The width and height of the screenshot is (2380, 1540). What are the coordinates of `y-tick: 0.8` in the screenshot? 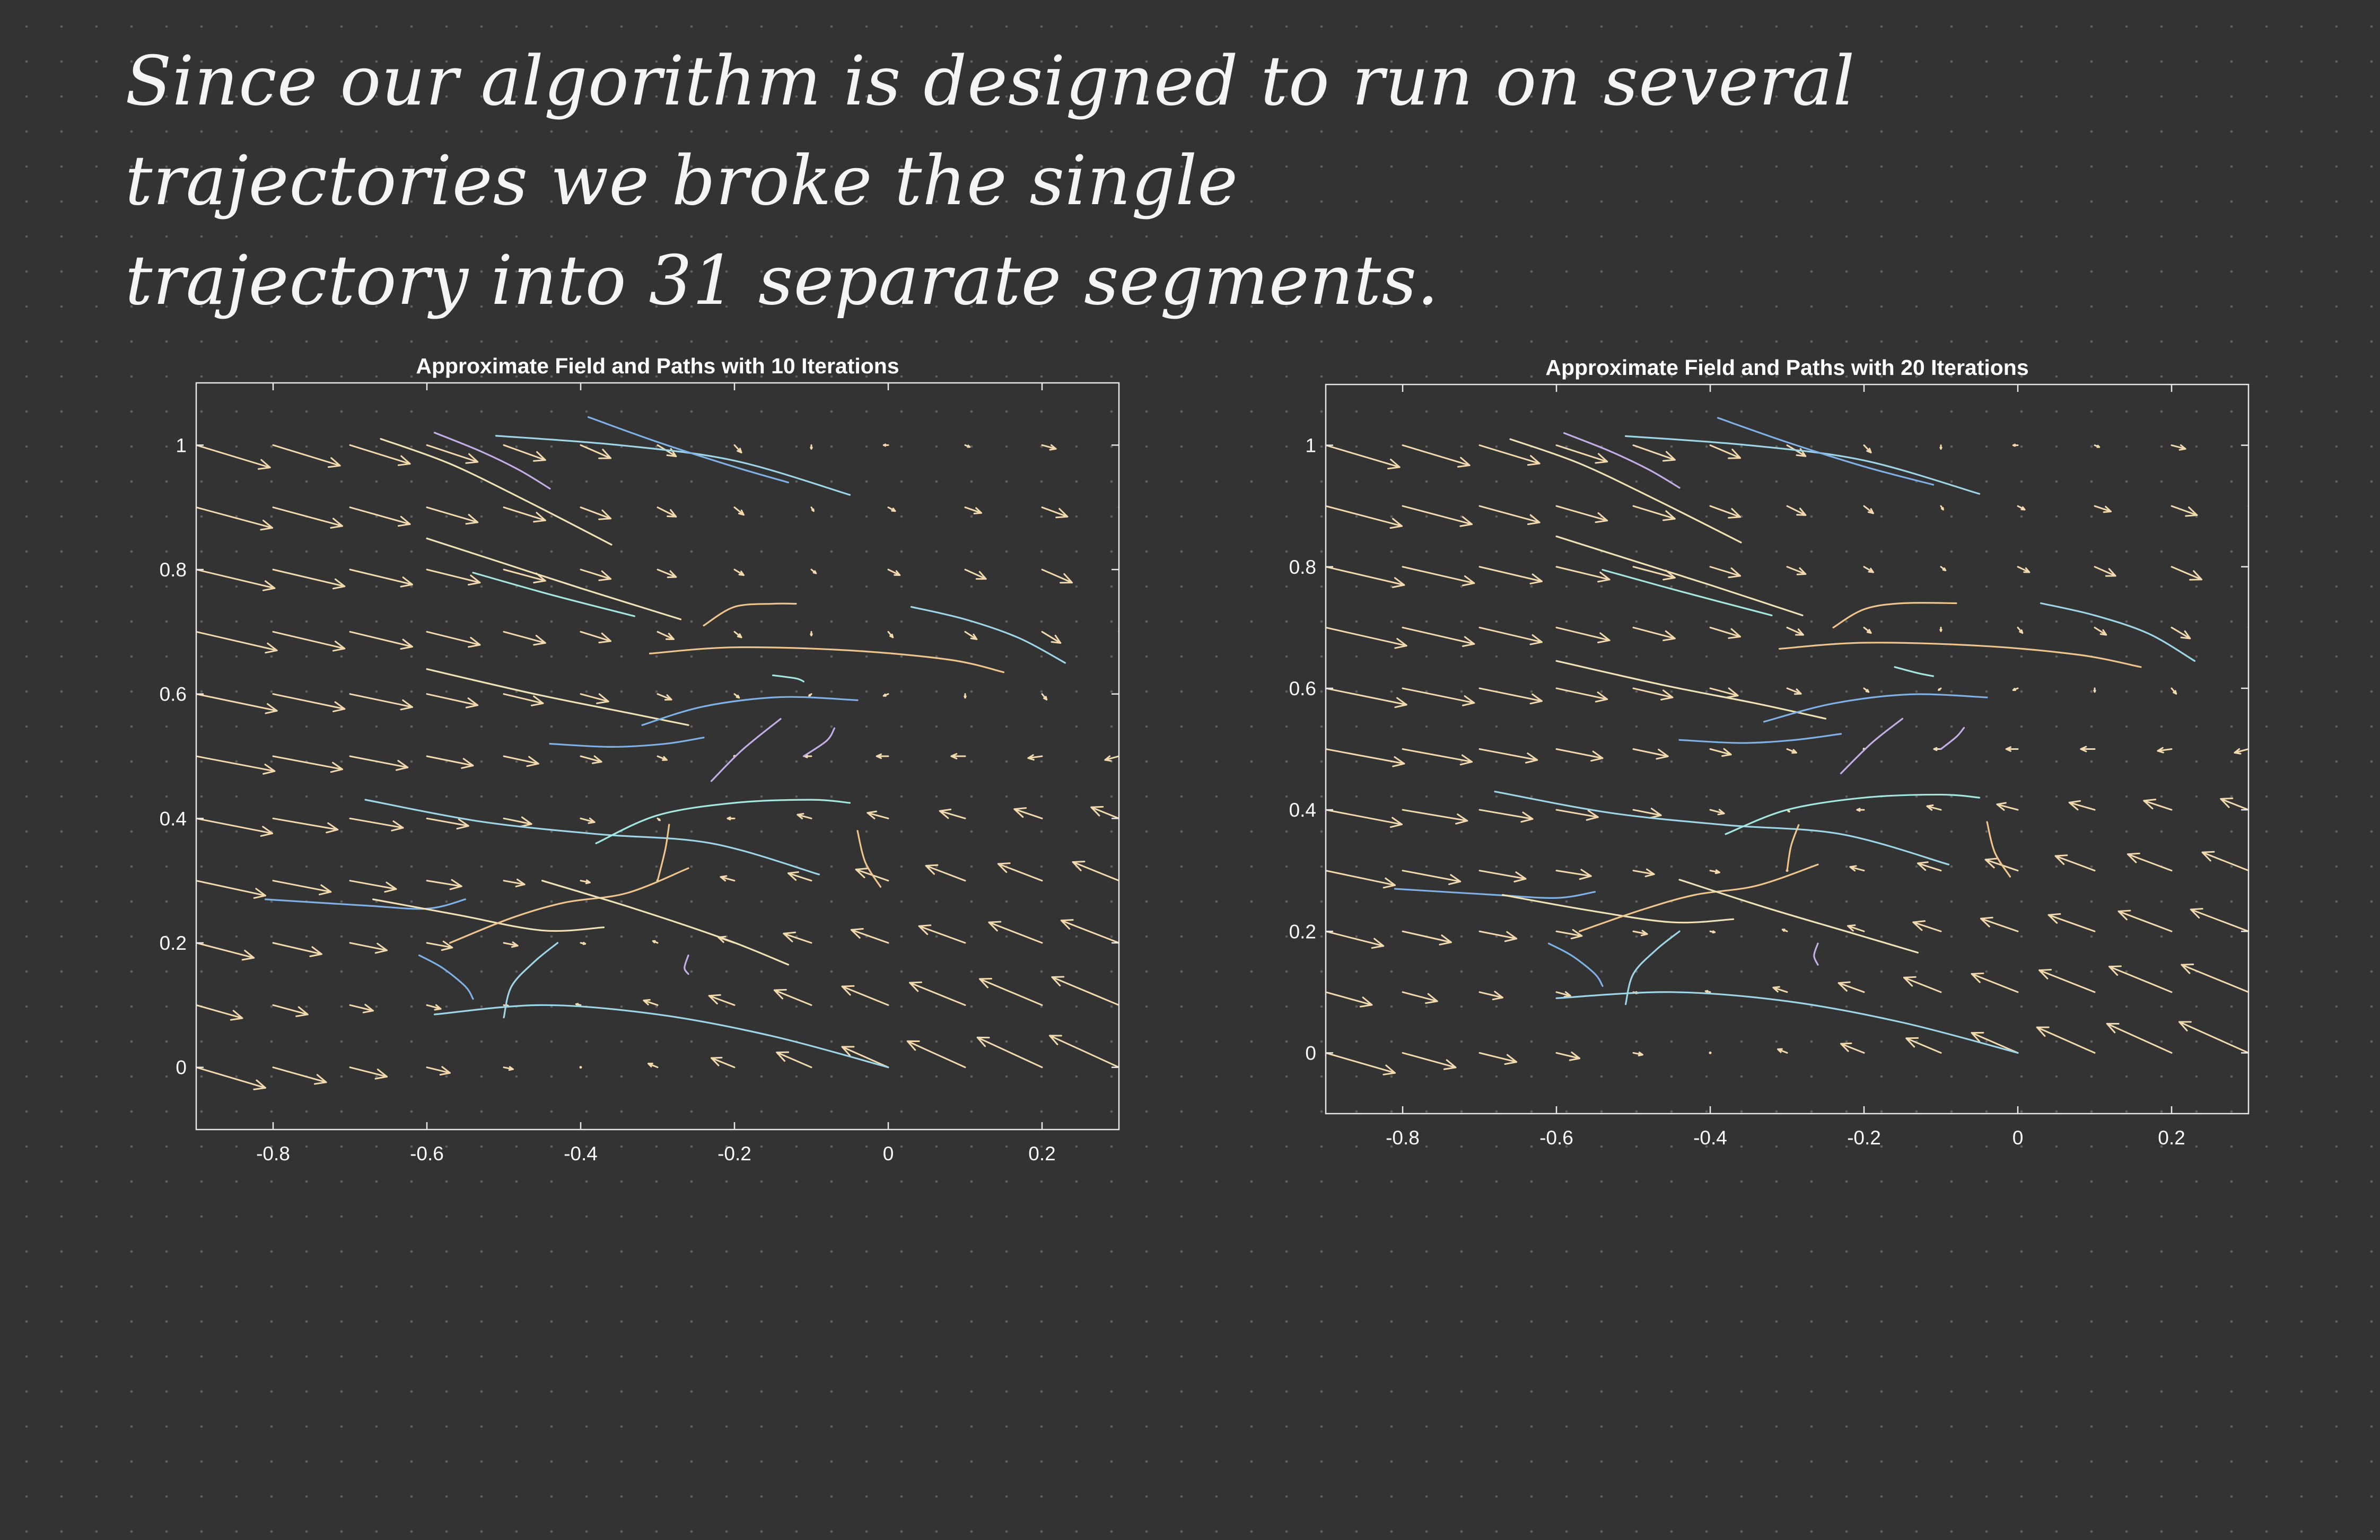 It's located at (639, 570).